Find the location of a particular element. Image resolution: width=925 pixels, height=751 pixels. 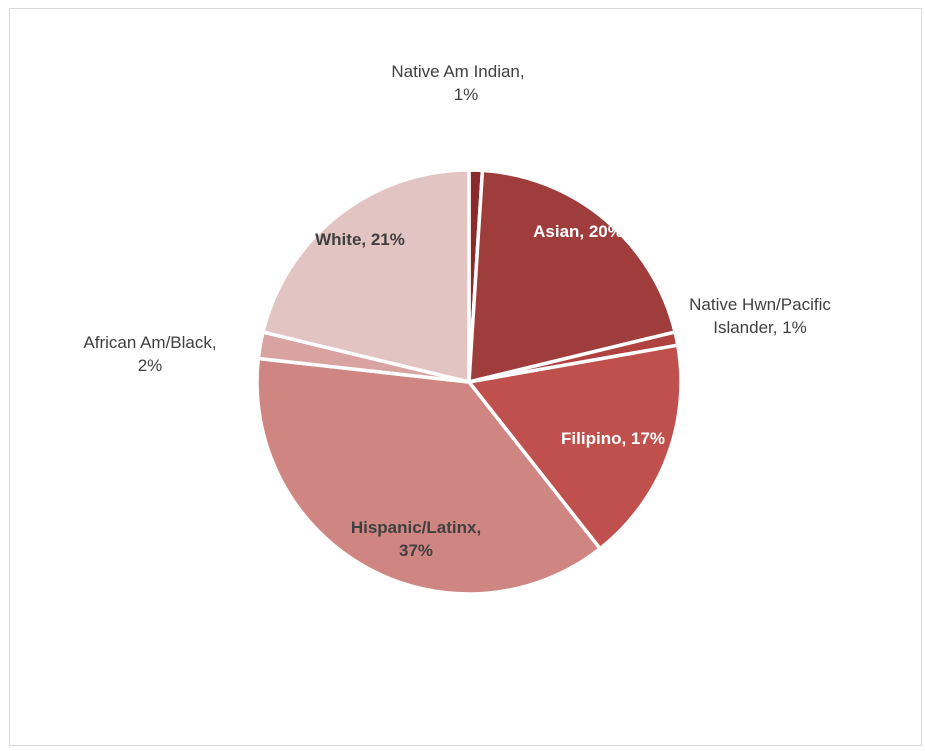

data-label-line: White, 21% is located at coordinates (360, 239).